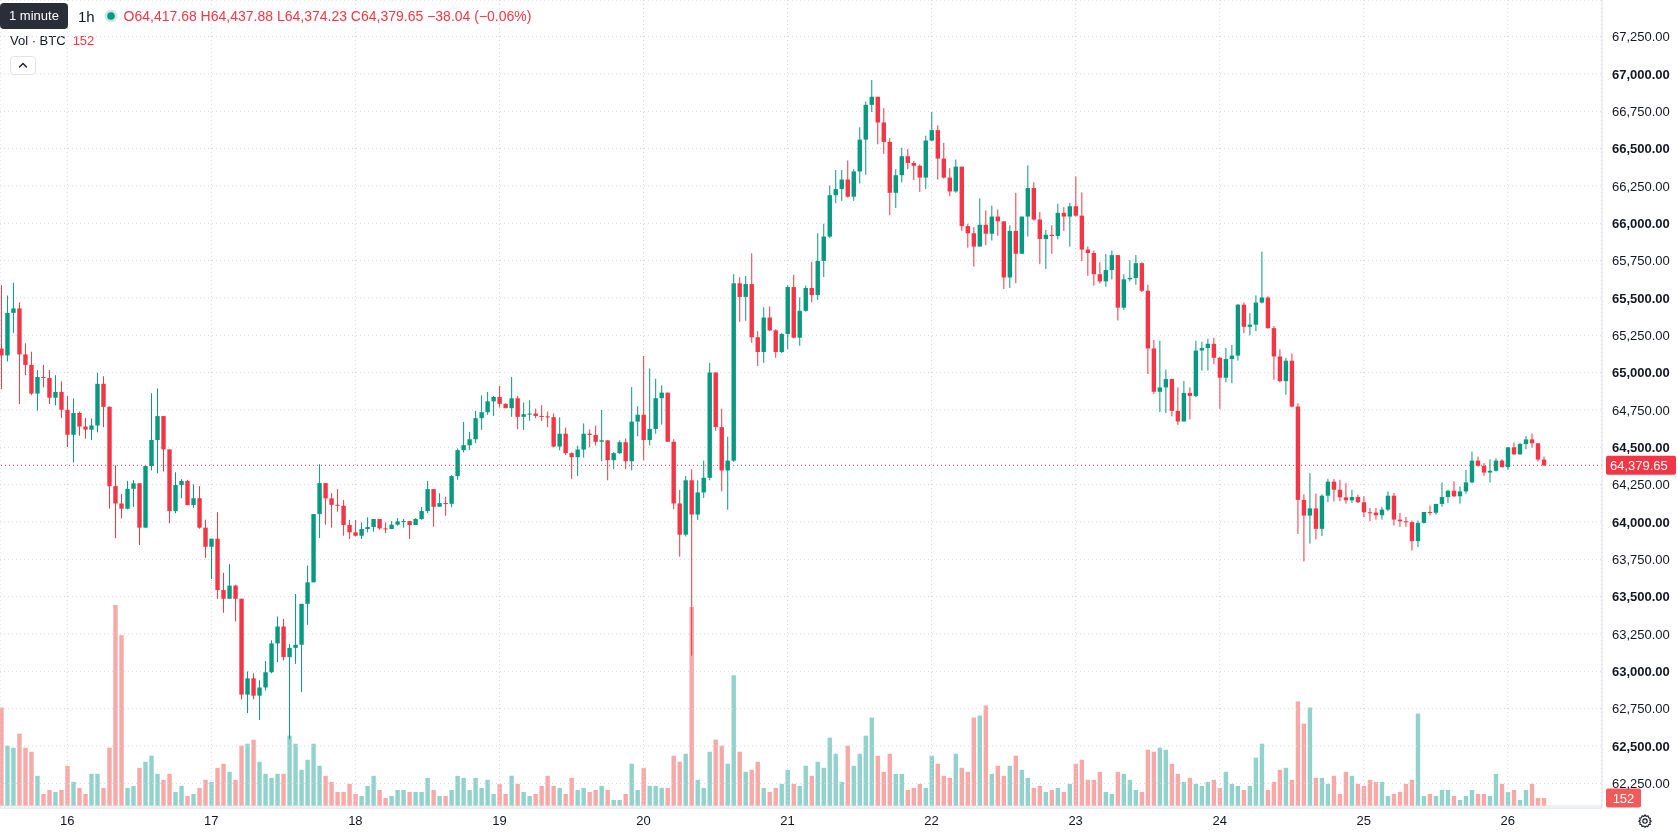 This screenshot has height=835, width=1678. I want to click on x-tick-label: 21, so click(787, 821).